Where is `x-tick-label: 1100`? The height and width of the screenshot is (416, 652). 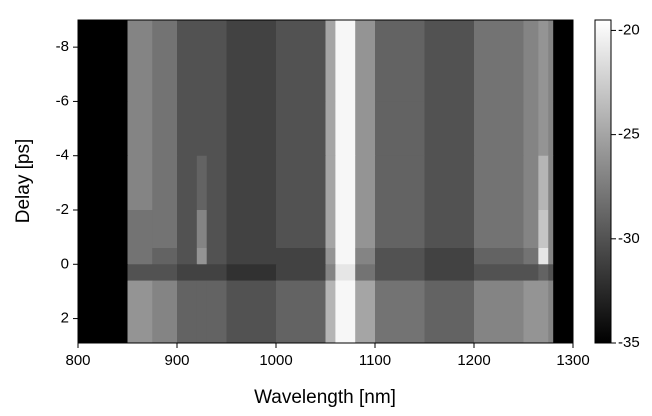 x-tick-label: 1100 is located at coordinates (375, 360).